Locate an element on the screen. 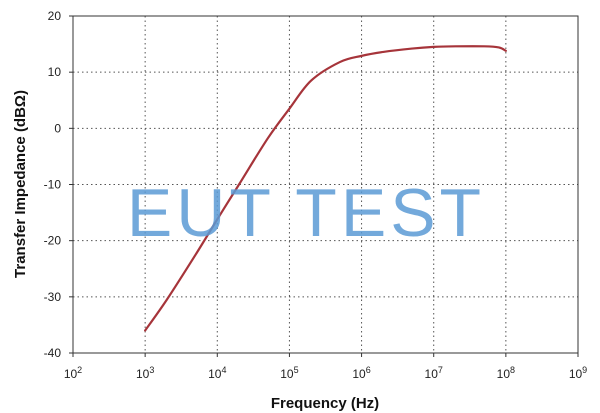  y-tick-label: -30 is located at coordinates (53, 297).